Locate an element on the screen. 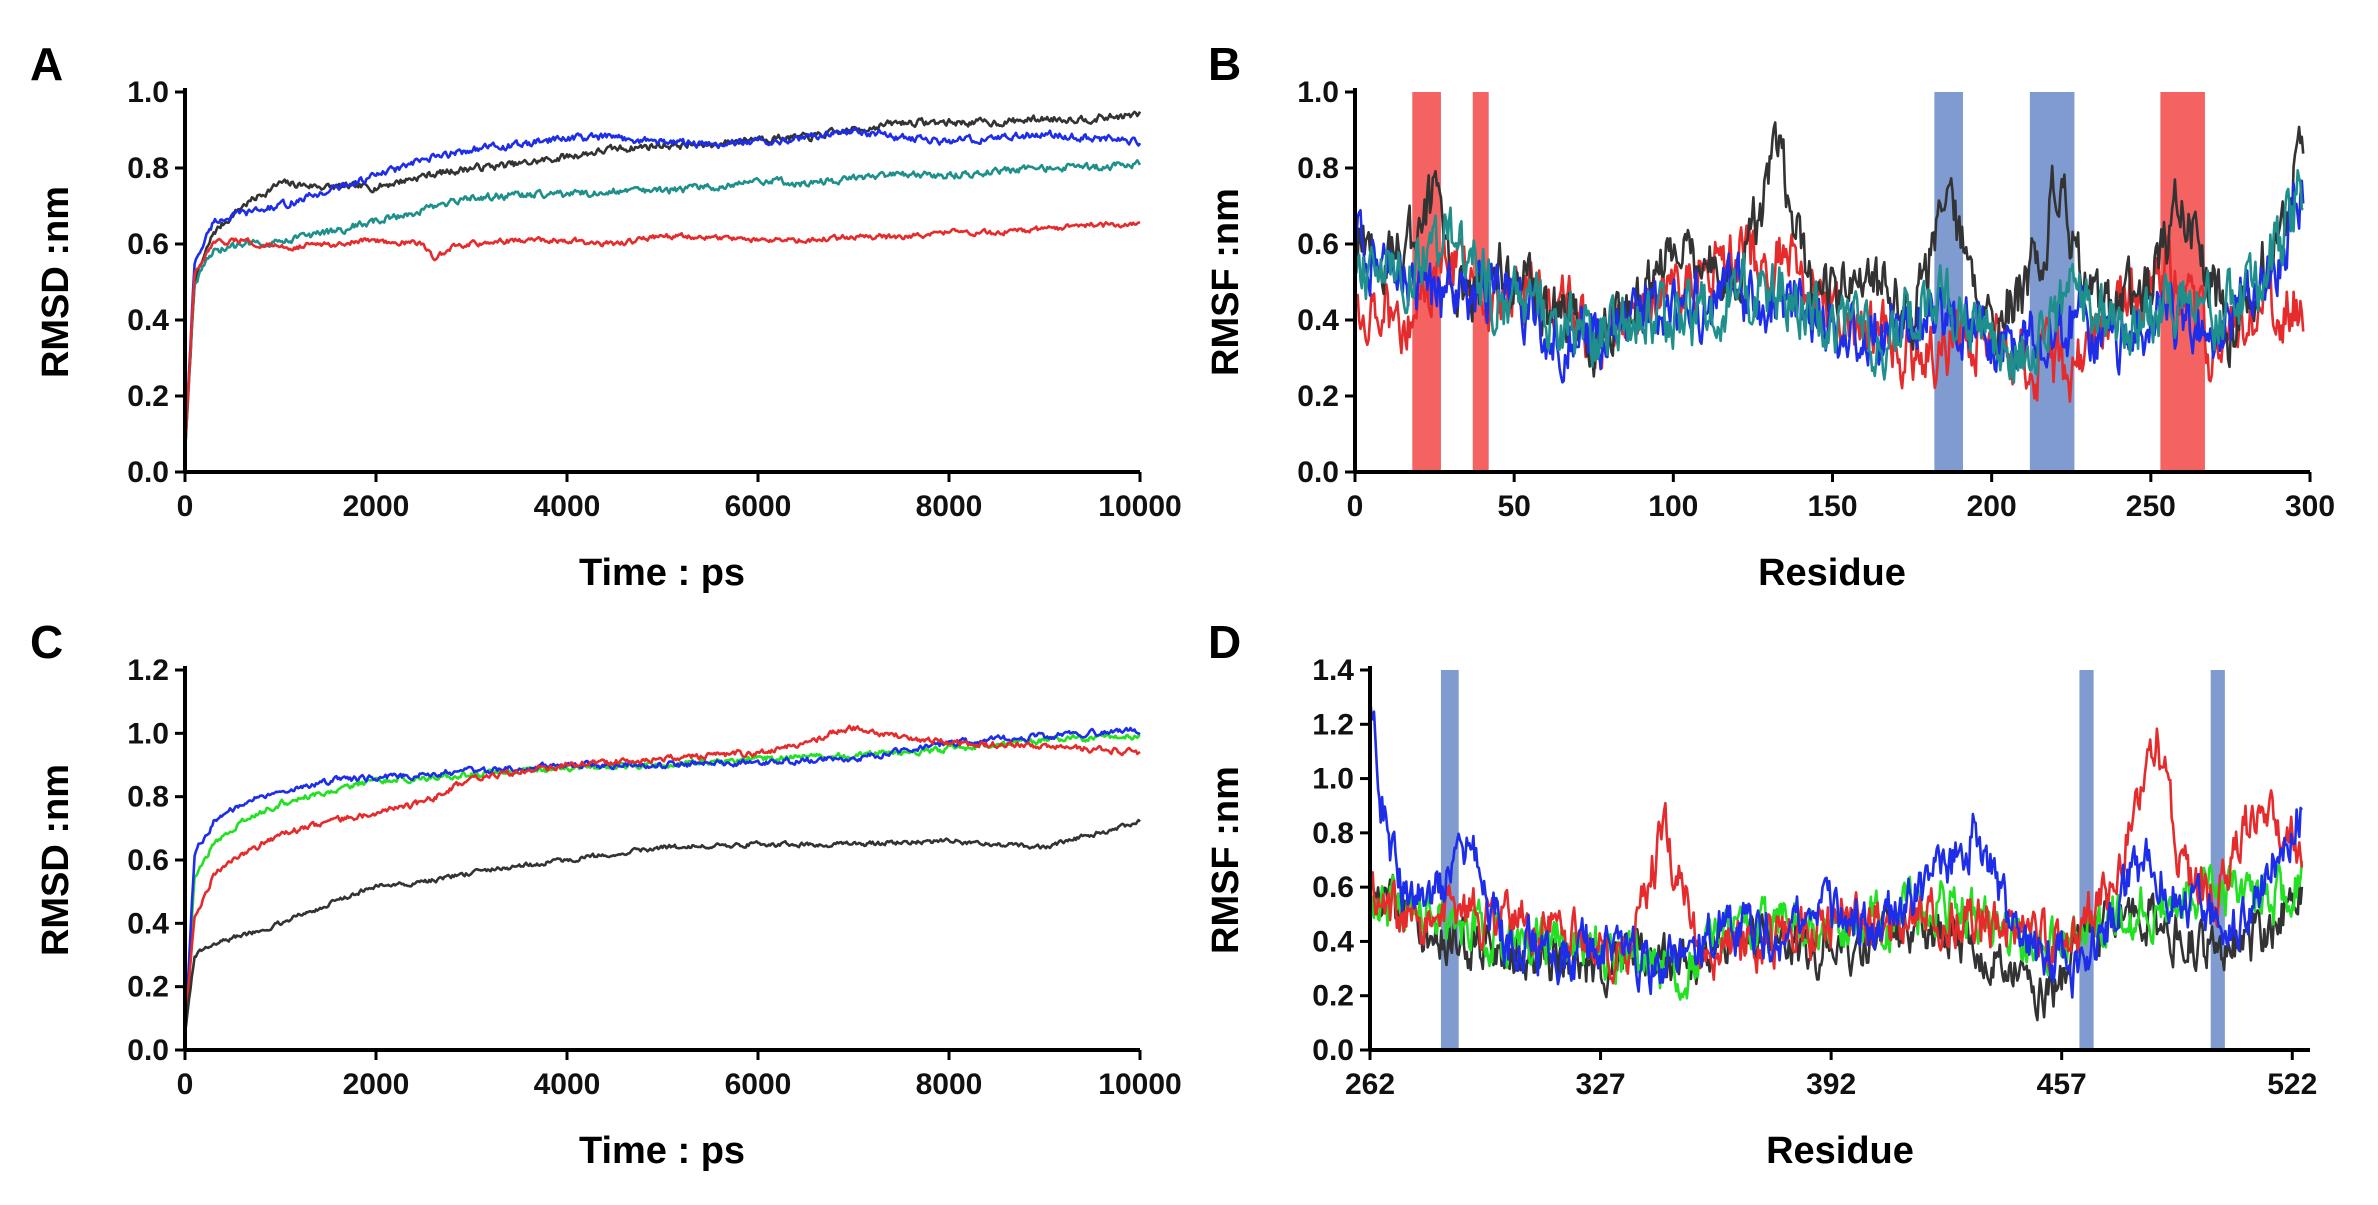 The height and width of the screenshot is (1205, 2378). x-tick-label-a-3: 6000 is located at coordinates (758, 506).